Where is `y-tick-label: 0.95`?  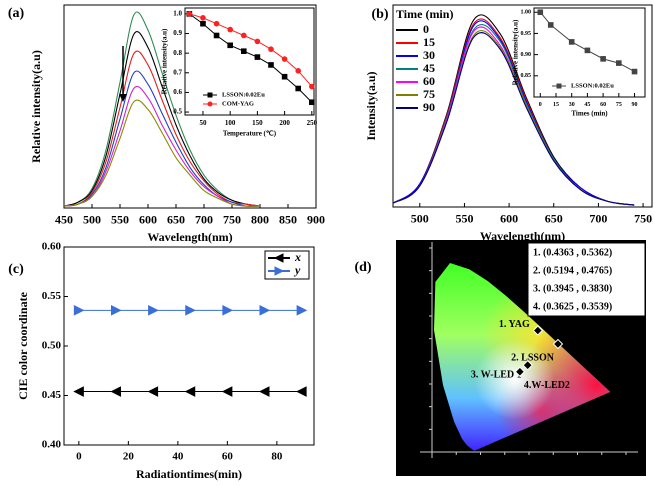
y-tick-label: 0.95 is located at coordinates (526, 34).